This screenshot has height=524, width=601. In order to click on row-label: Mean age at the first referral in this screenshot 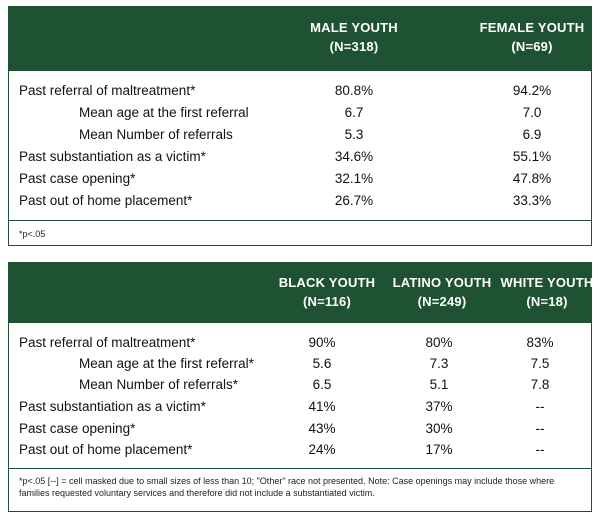, I will do `click(164, 112)`.